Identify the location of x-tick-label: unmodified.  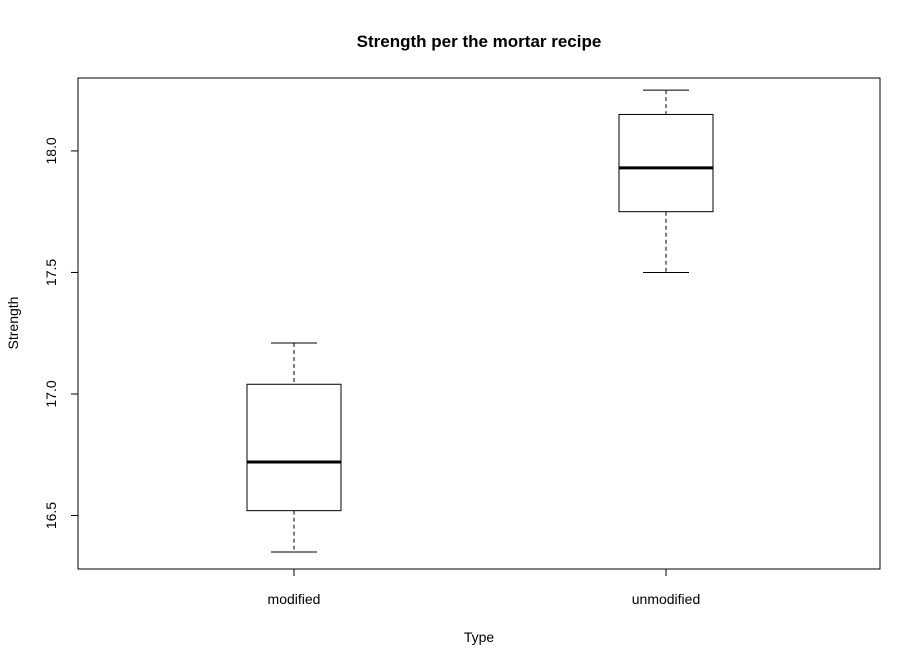
(666, 599).